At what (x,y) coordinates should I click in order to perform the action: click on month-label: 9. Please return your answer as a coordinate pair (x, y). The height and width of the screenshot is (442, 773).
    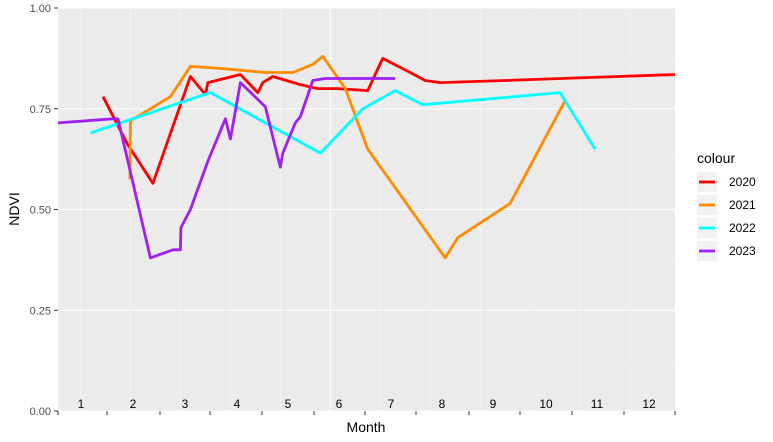
    Looking at the image, I should click on (493, 404).